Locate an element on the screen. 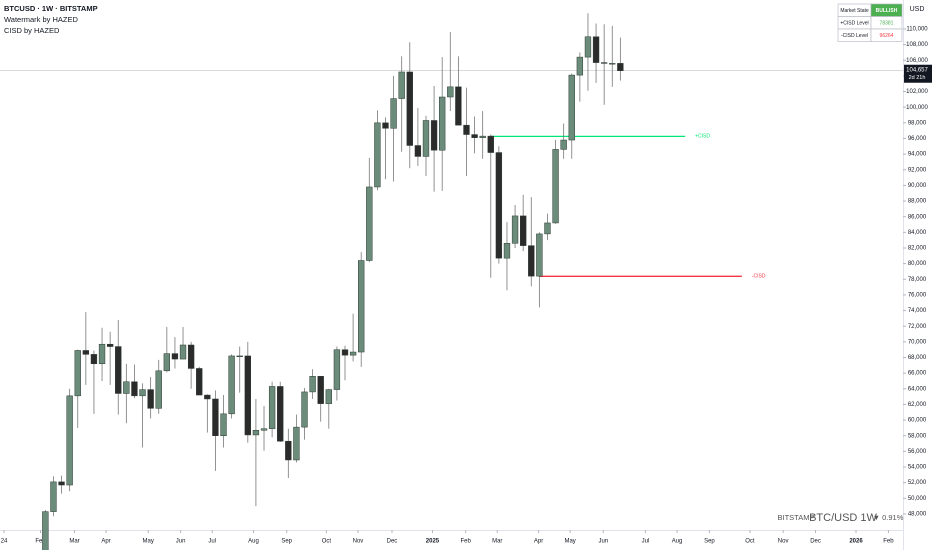 The height and width of the screenshot is (550, 932). x-tick-label: Oct is located at coordinates (750, 542).